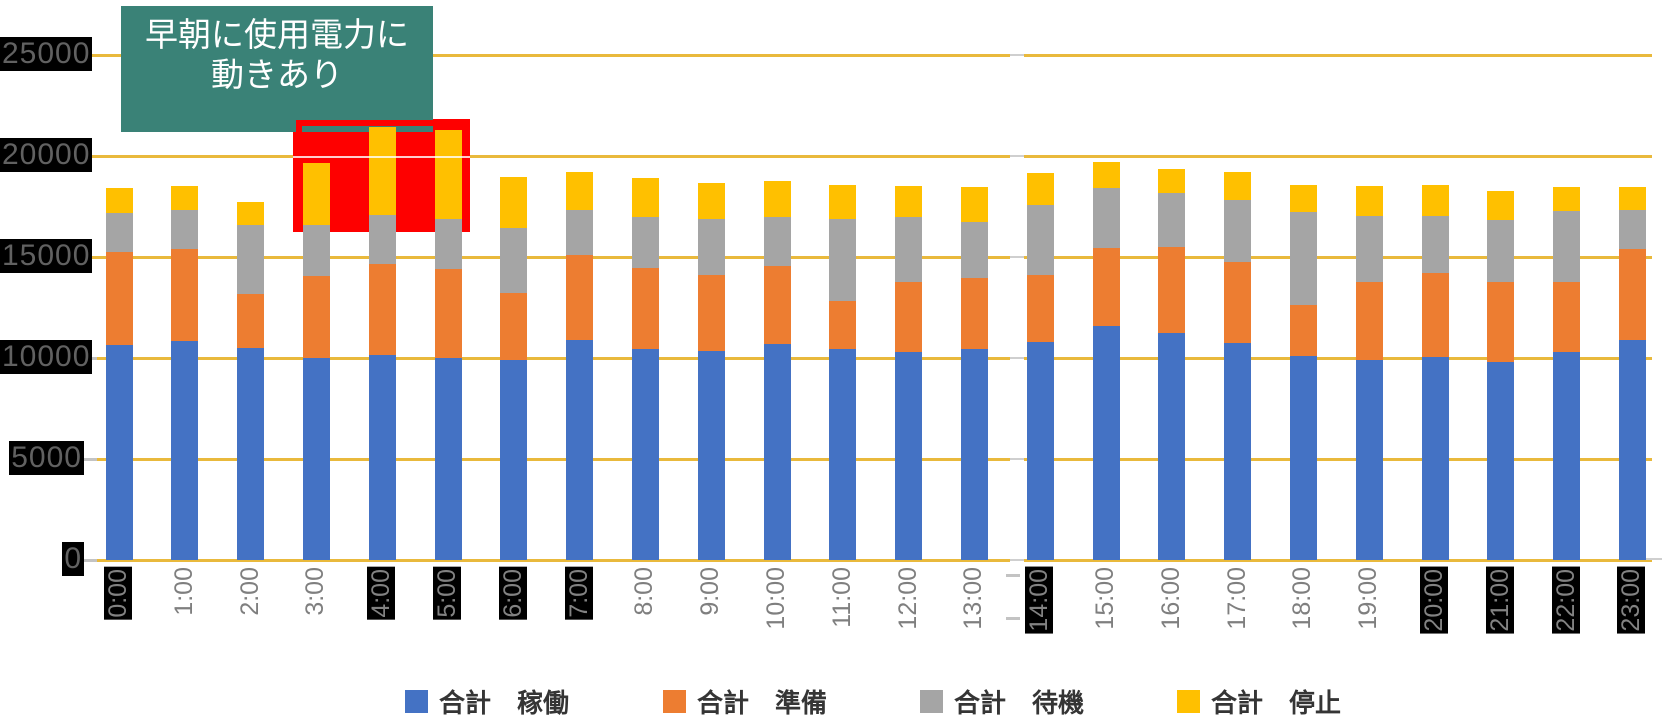 The height and width of the screenshot is (718, 1662). Describe the element at coordinates (1259, 702) in the screenshot. I see `legend-item: 合計 停止` at that location.